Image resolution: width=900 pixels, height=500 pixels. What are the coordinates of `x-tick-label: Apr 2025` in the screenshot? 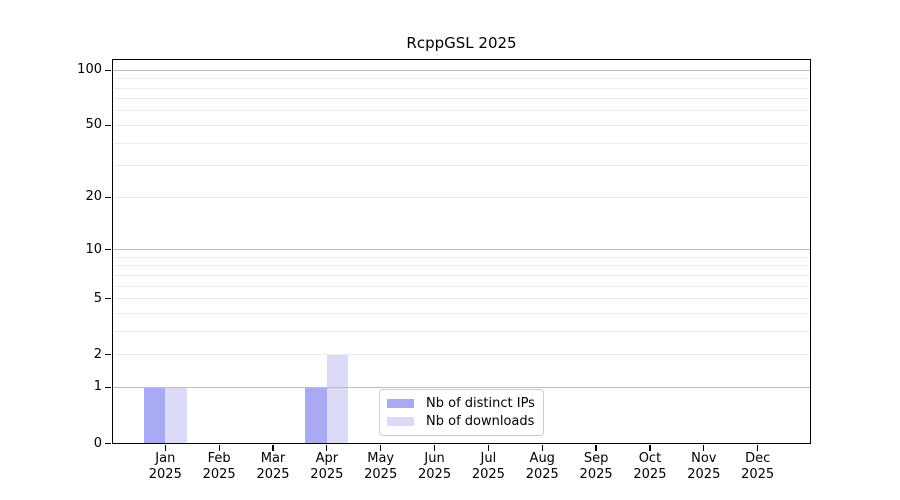 It's located at (327, 466).